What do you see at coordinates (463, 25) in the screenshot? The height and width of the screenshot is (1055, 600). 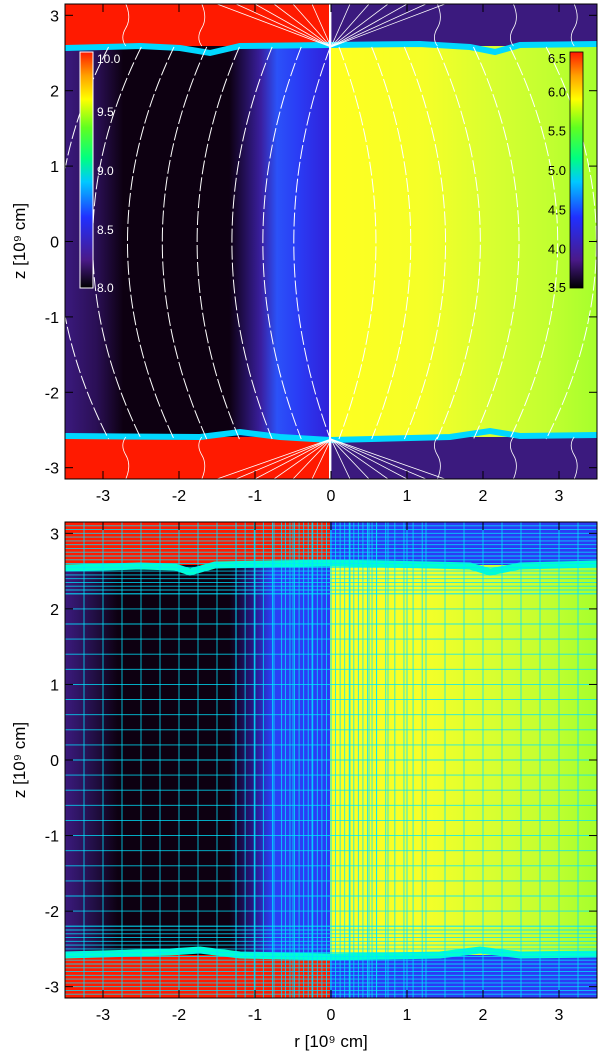 I see `top-right-upper-cap` at bounding box center [463, 25].